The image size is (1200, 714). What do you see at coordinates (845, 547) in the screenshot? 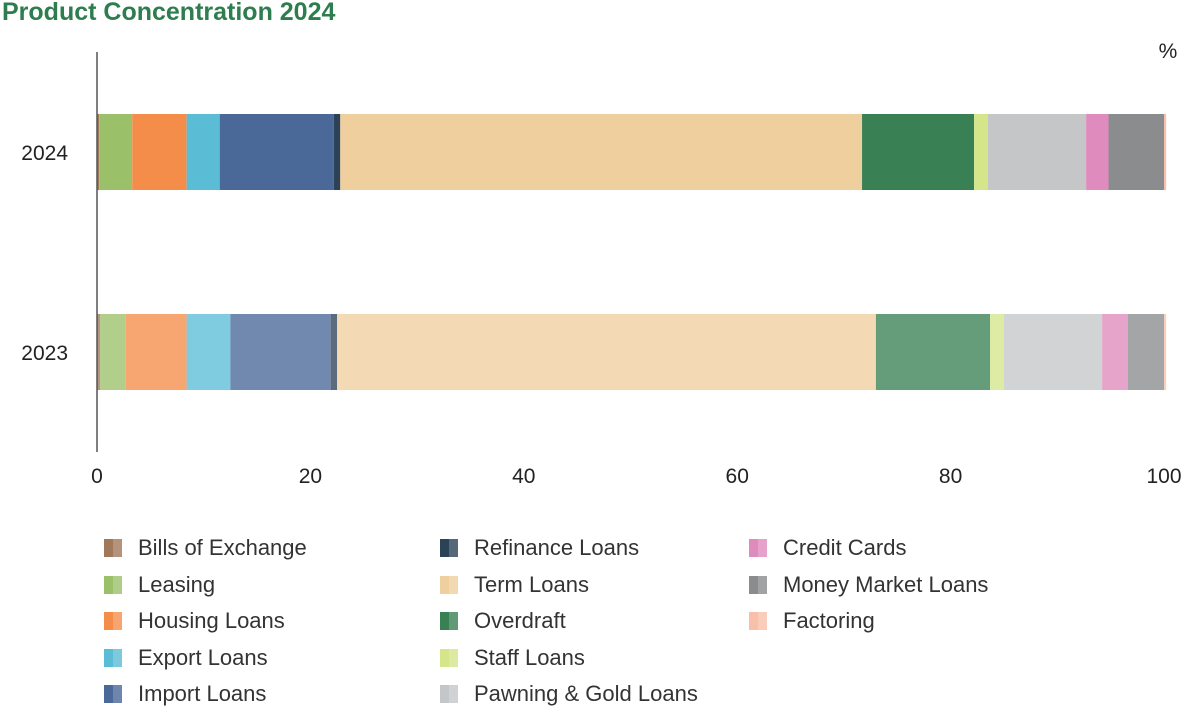
I see `legend-label: Credit Cards` at bounding box center [845, 547].